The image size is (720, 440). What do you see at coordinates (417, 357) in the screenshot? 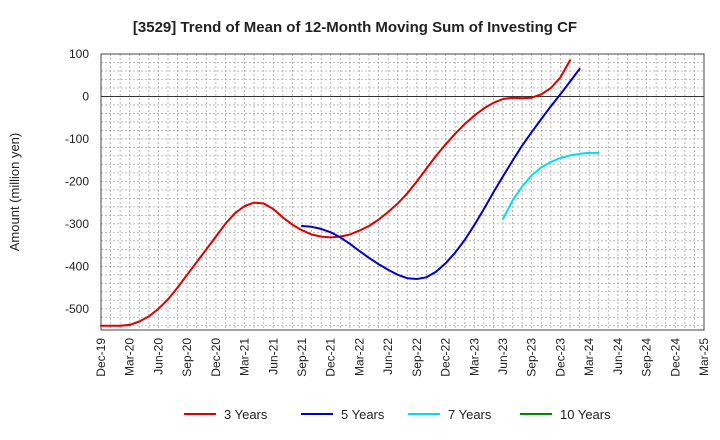
I see `x-tick-label: Sep-22` at bounding box center [417, 357].